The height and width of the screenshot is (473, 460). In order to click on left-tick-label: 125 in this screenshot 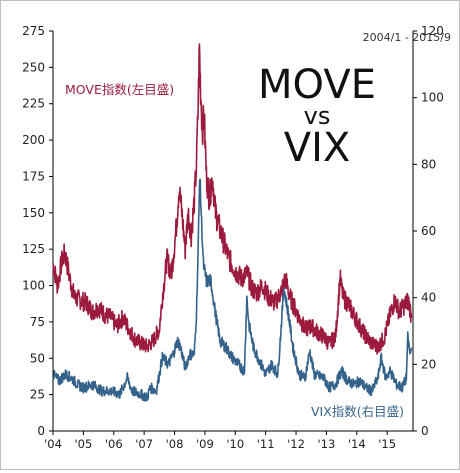, I will do `click(33, 249)`.